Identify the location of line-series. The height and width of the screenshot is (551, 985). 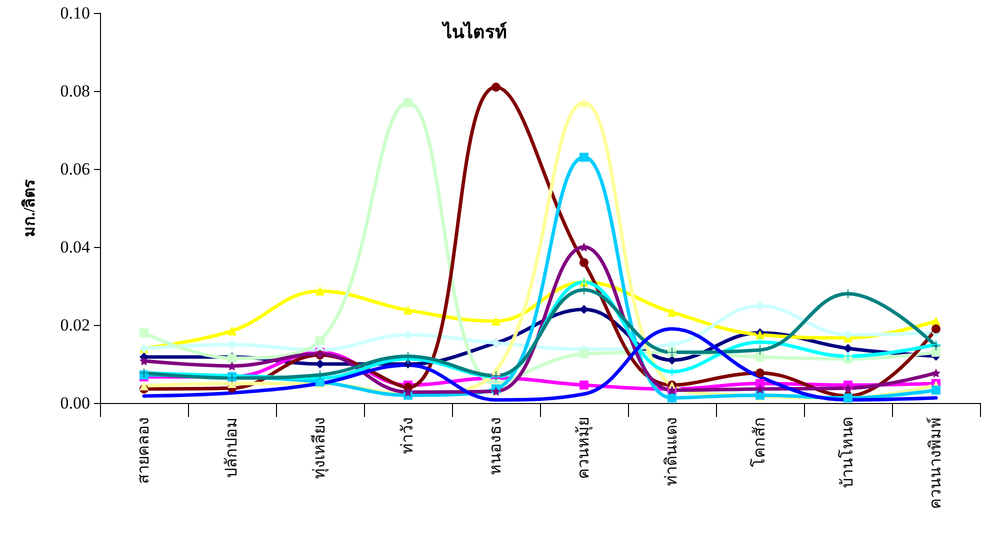
(540, 364).